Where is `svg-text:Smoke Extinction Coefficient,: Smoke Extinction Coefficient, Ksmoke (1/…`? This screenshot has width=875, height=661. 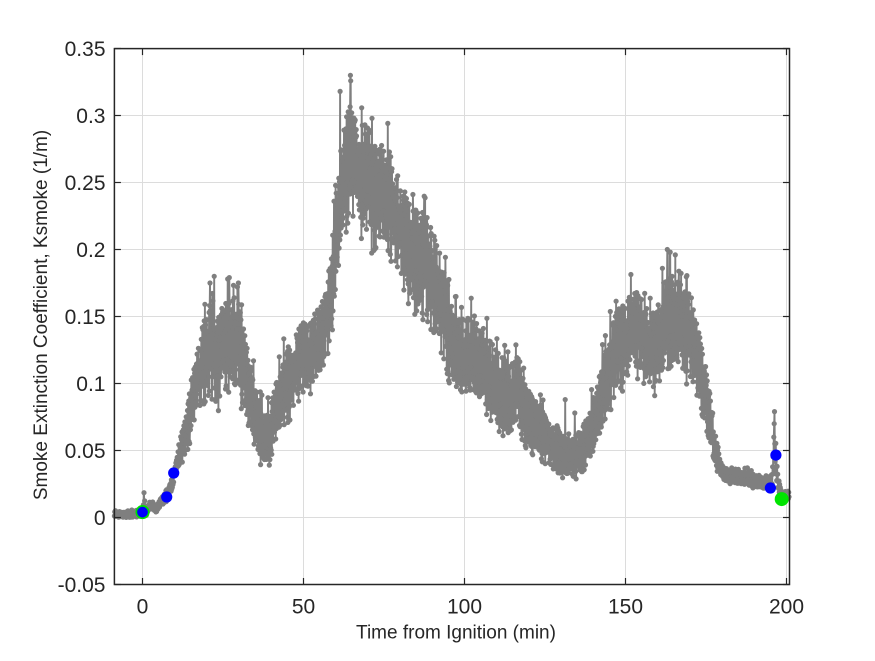 svg-text:Smoke Extinction Coefficient,: Smoke Extinction Coefficient, Ksmoke (1/… is located at coordinates (41, 315).